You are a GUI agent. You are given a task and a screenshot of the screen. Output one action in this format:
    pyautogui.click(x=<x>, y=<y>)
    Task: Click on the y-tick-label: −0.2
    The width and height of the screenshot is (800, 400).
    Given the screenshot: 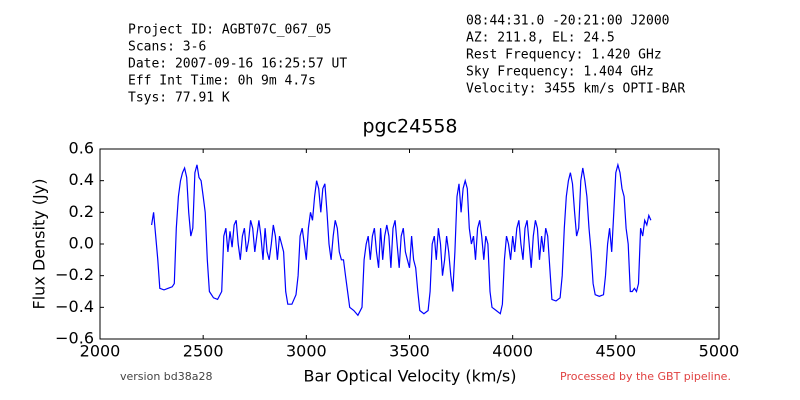 What is the action you would take?
    pyautogui.click(x=74, y=274)
    